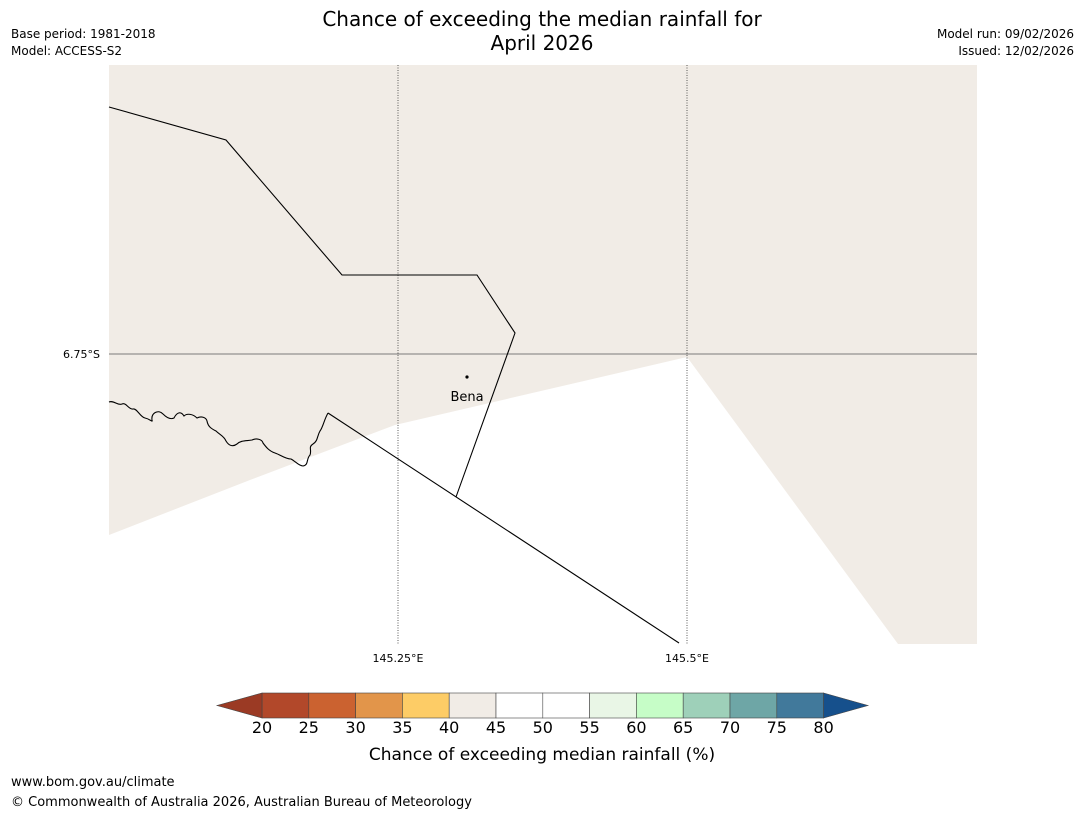 This screenshot has width=1085, height=816. I want to click on meta-right: Model run: 09/02/2026 Issued: 12/02/2026, so click(1005, 43).